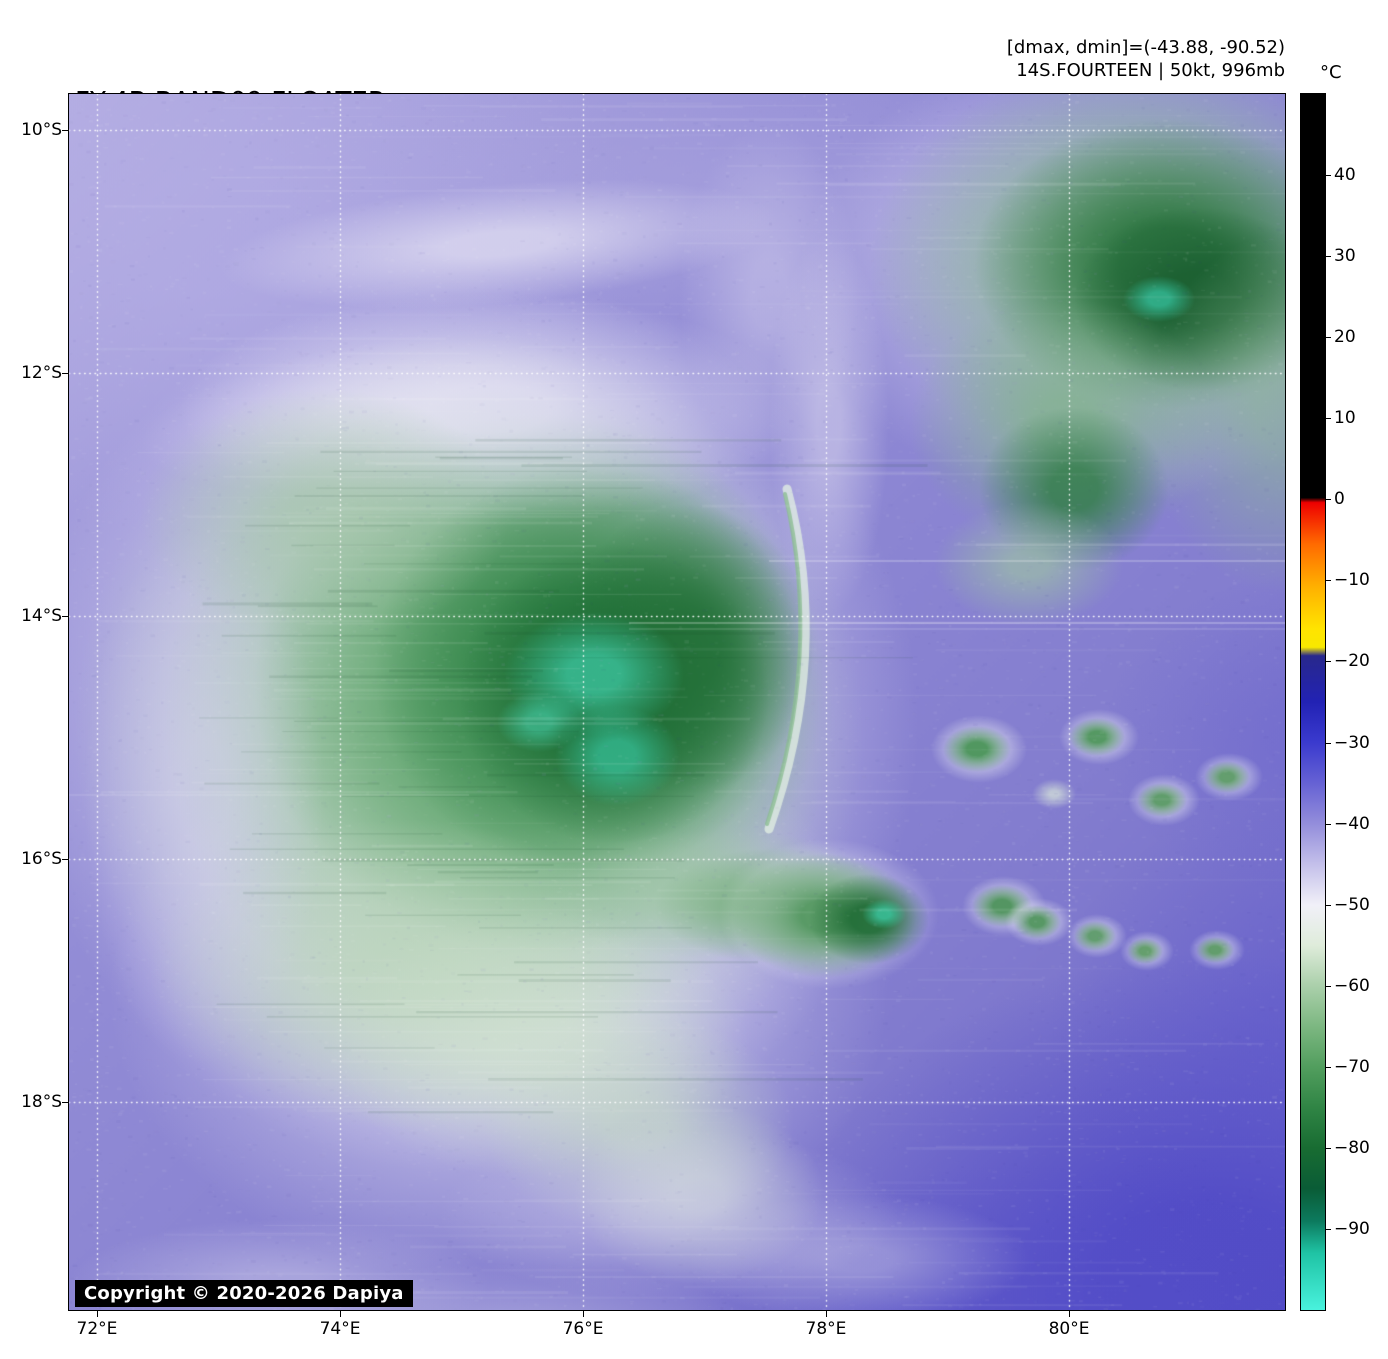 This screenshot has height=1359, width=1388. What do you see at coordinates (826, 1329) in the screenshot?
I see `lon-tick-label: 78°E` at bounding box center [826, 1329].